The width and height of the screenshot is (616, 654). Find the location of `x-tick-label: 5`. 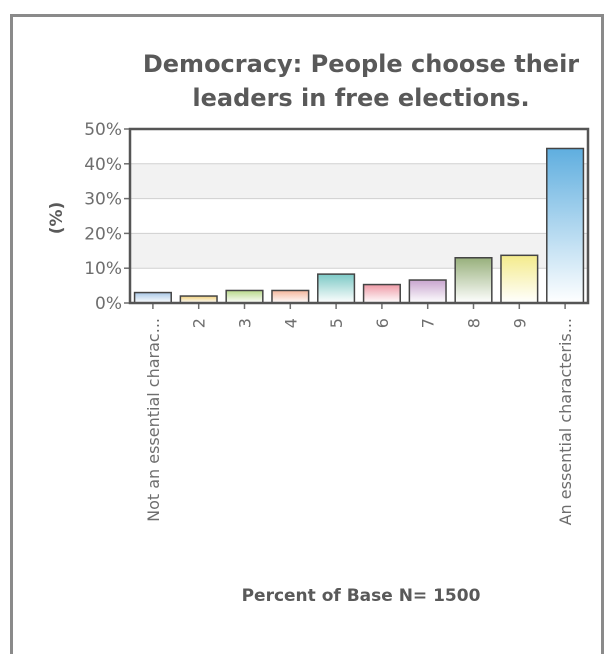

x-tick-label: 5 is located at coordinates (336, 323).